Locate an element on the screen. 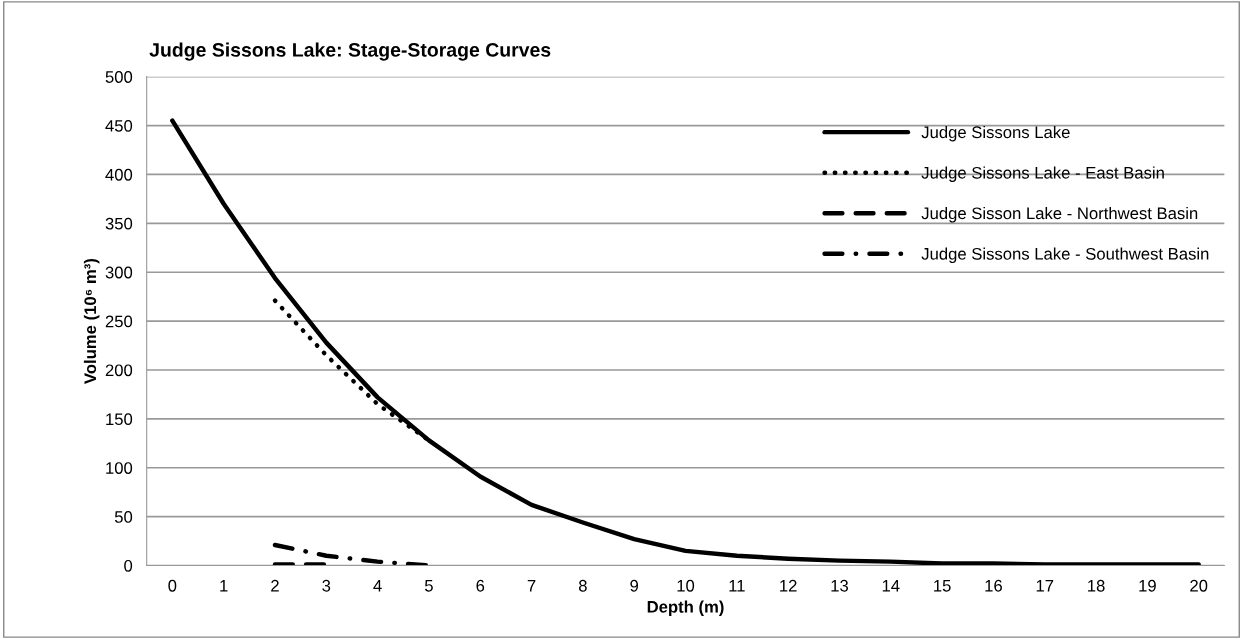 The width and height of the screenshot is (1243, 639). x-tick-label: 7 is located at coordinates (531, 586).